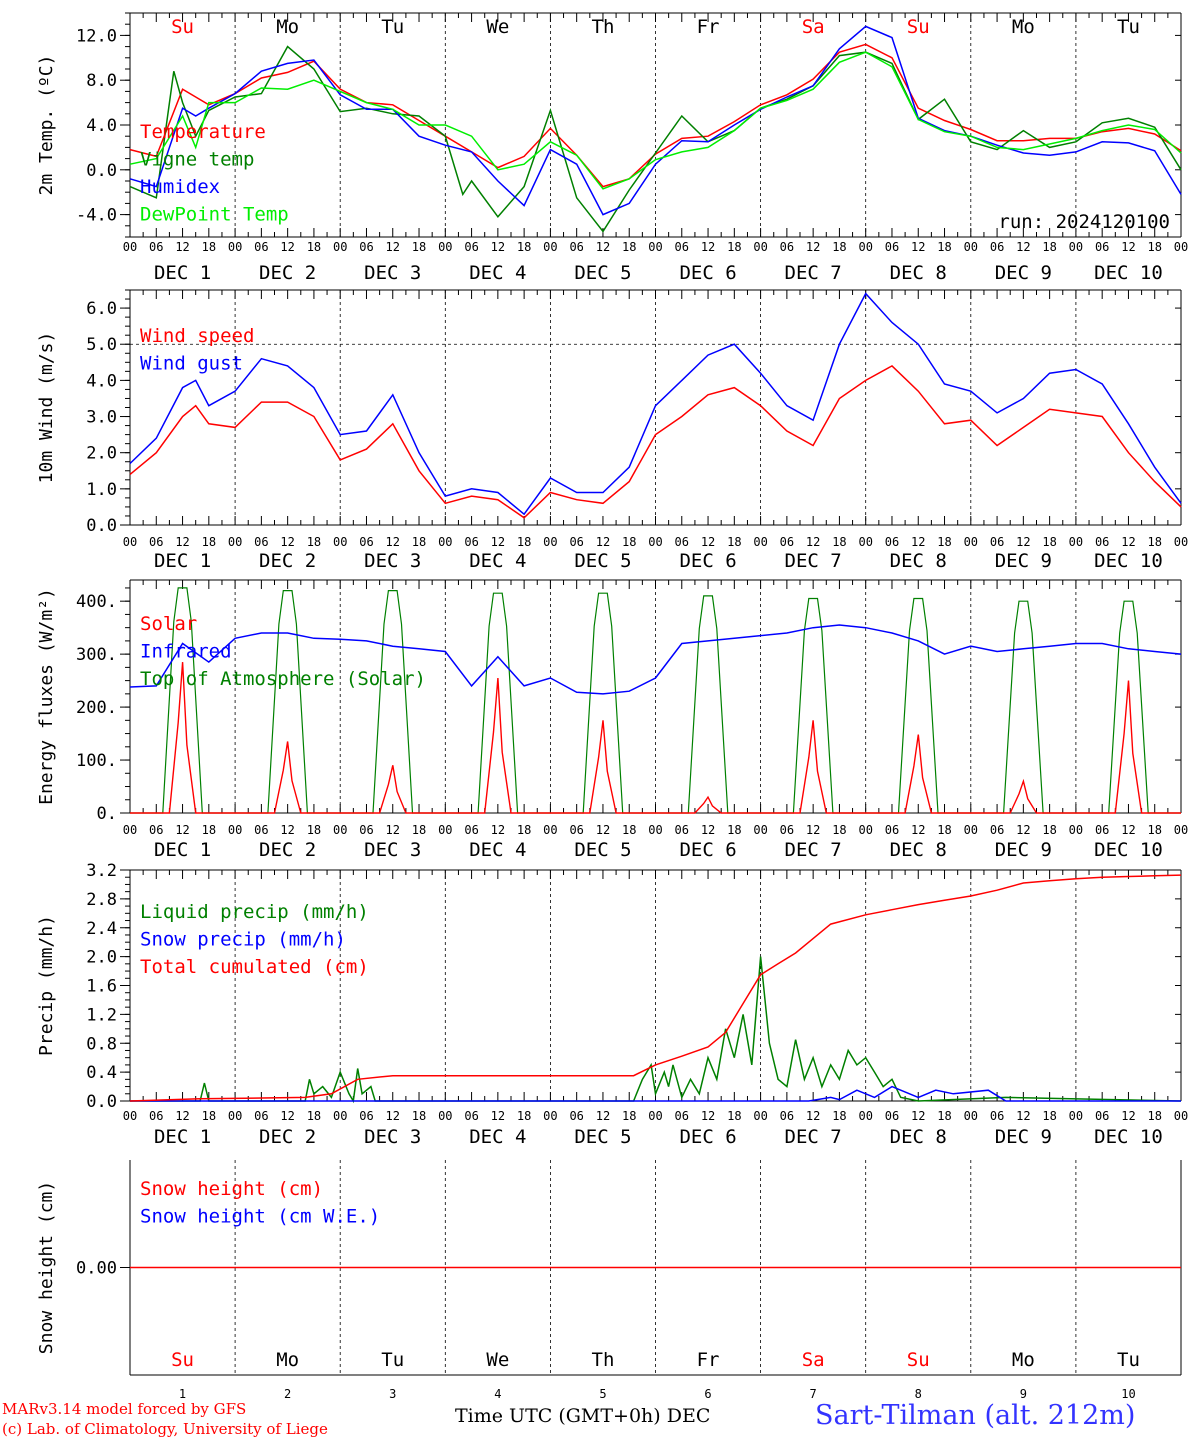  Describe the element at coordinates (101, 171) in the screenshot. I see `temp-y-tick-label: 0.0` at that location.